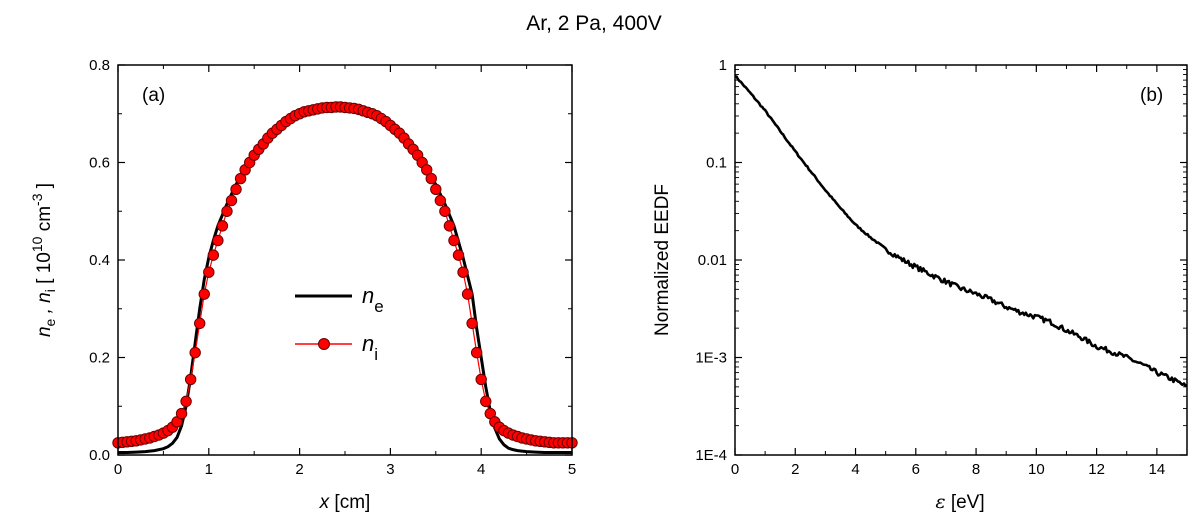 This screenshot has height=522, width=1189. What do you see at coordinates (1036, 469) in the screenshot?
I see `x-tick-label-b: 10` at bounding box center [1036, 469].